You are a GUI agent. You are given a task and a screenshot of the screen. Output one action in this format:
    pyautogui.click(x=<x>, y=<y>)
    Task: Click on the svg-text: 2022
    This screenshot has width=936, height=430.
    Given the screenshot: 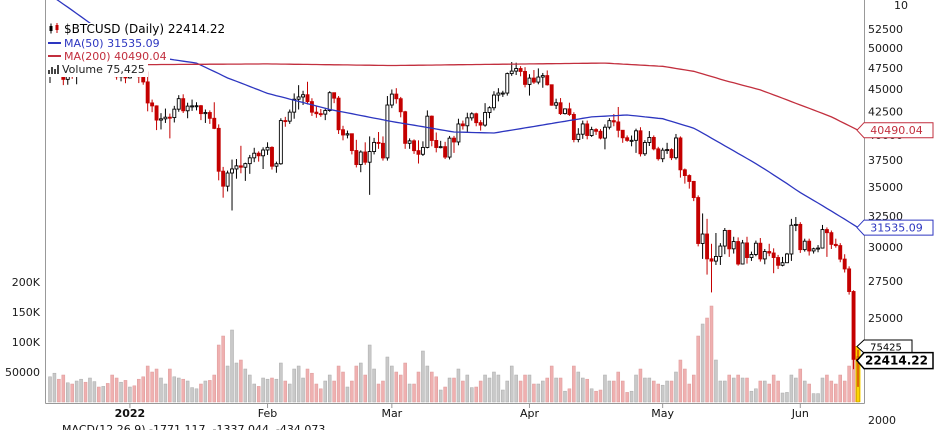 What is the action you would take?
    pyautogui.click(x=130, y=413)
    